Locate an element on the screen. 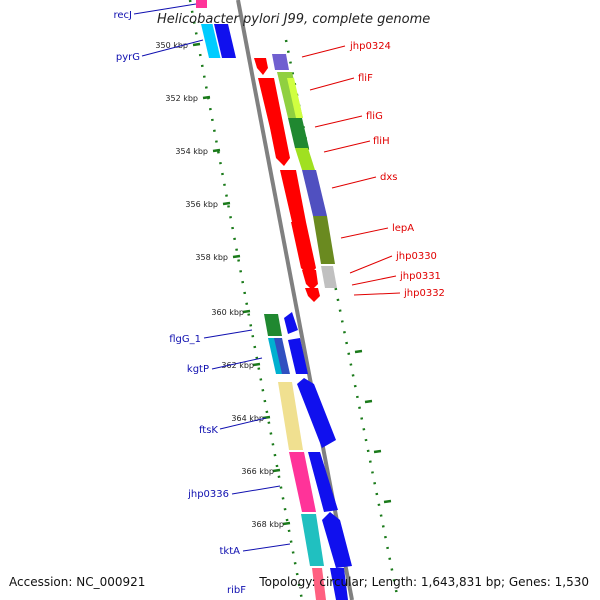 This screenshot has height=600, width=600. kbp-label-350: 350 kbp is located at coordinates (171, 45).